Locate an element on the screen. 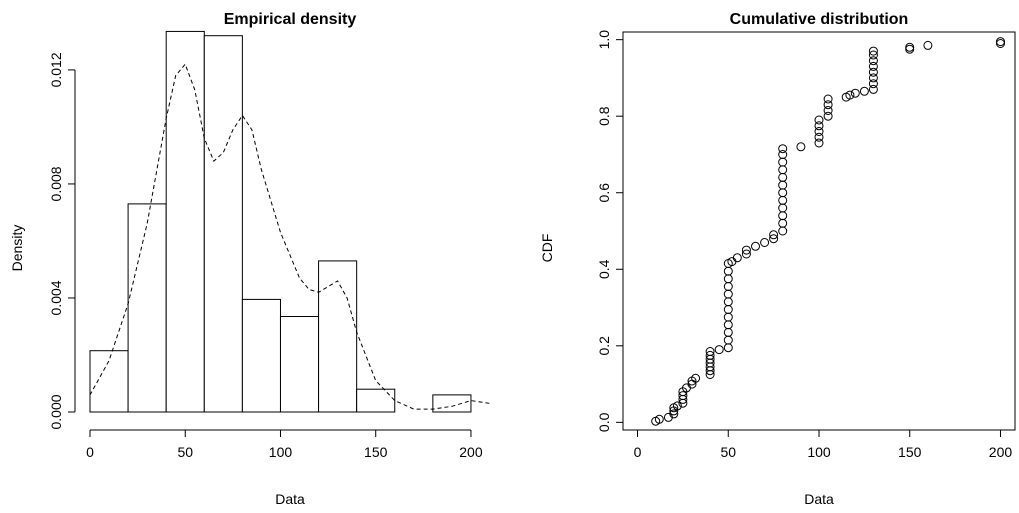  y-tick-label: 0.012 is located at coordinates (56, 69).